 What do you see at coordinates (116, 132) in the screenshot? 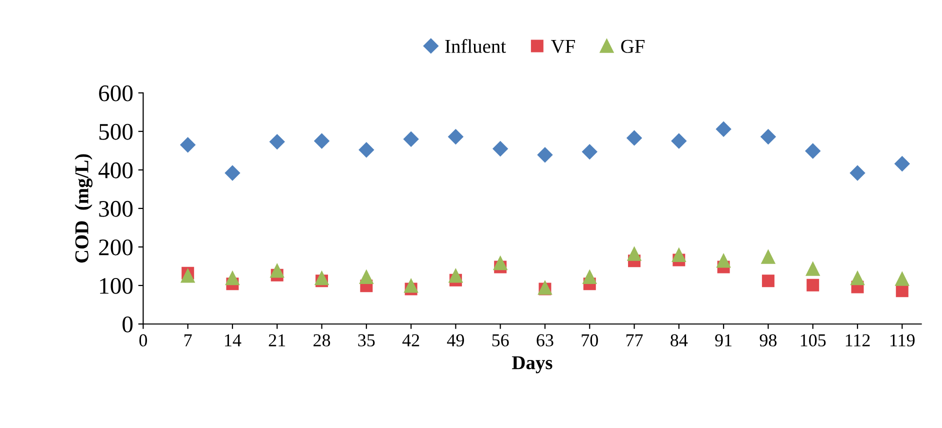
I see `y-tick-label: 500` at bounding box center [116, 132].